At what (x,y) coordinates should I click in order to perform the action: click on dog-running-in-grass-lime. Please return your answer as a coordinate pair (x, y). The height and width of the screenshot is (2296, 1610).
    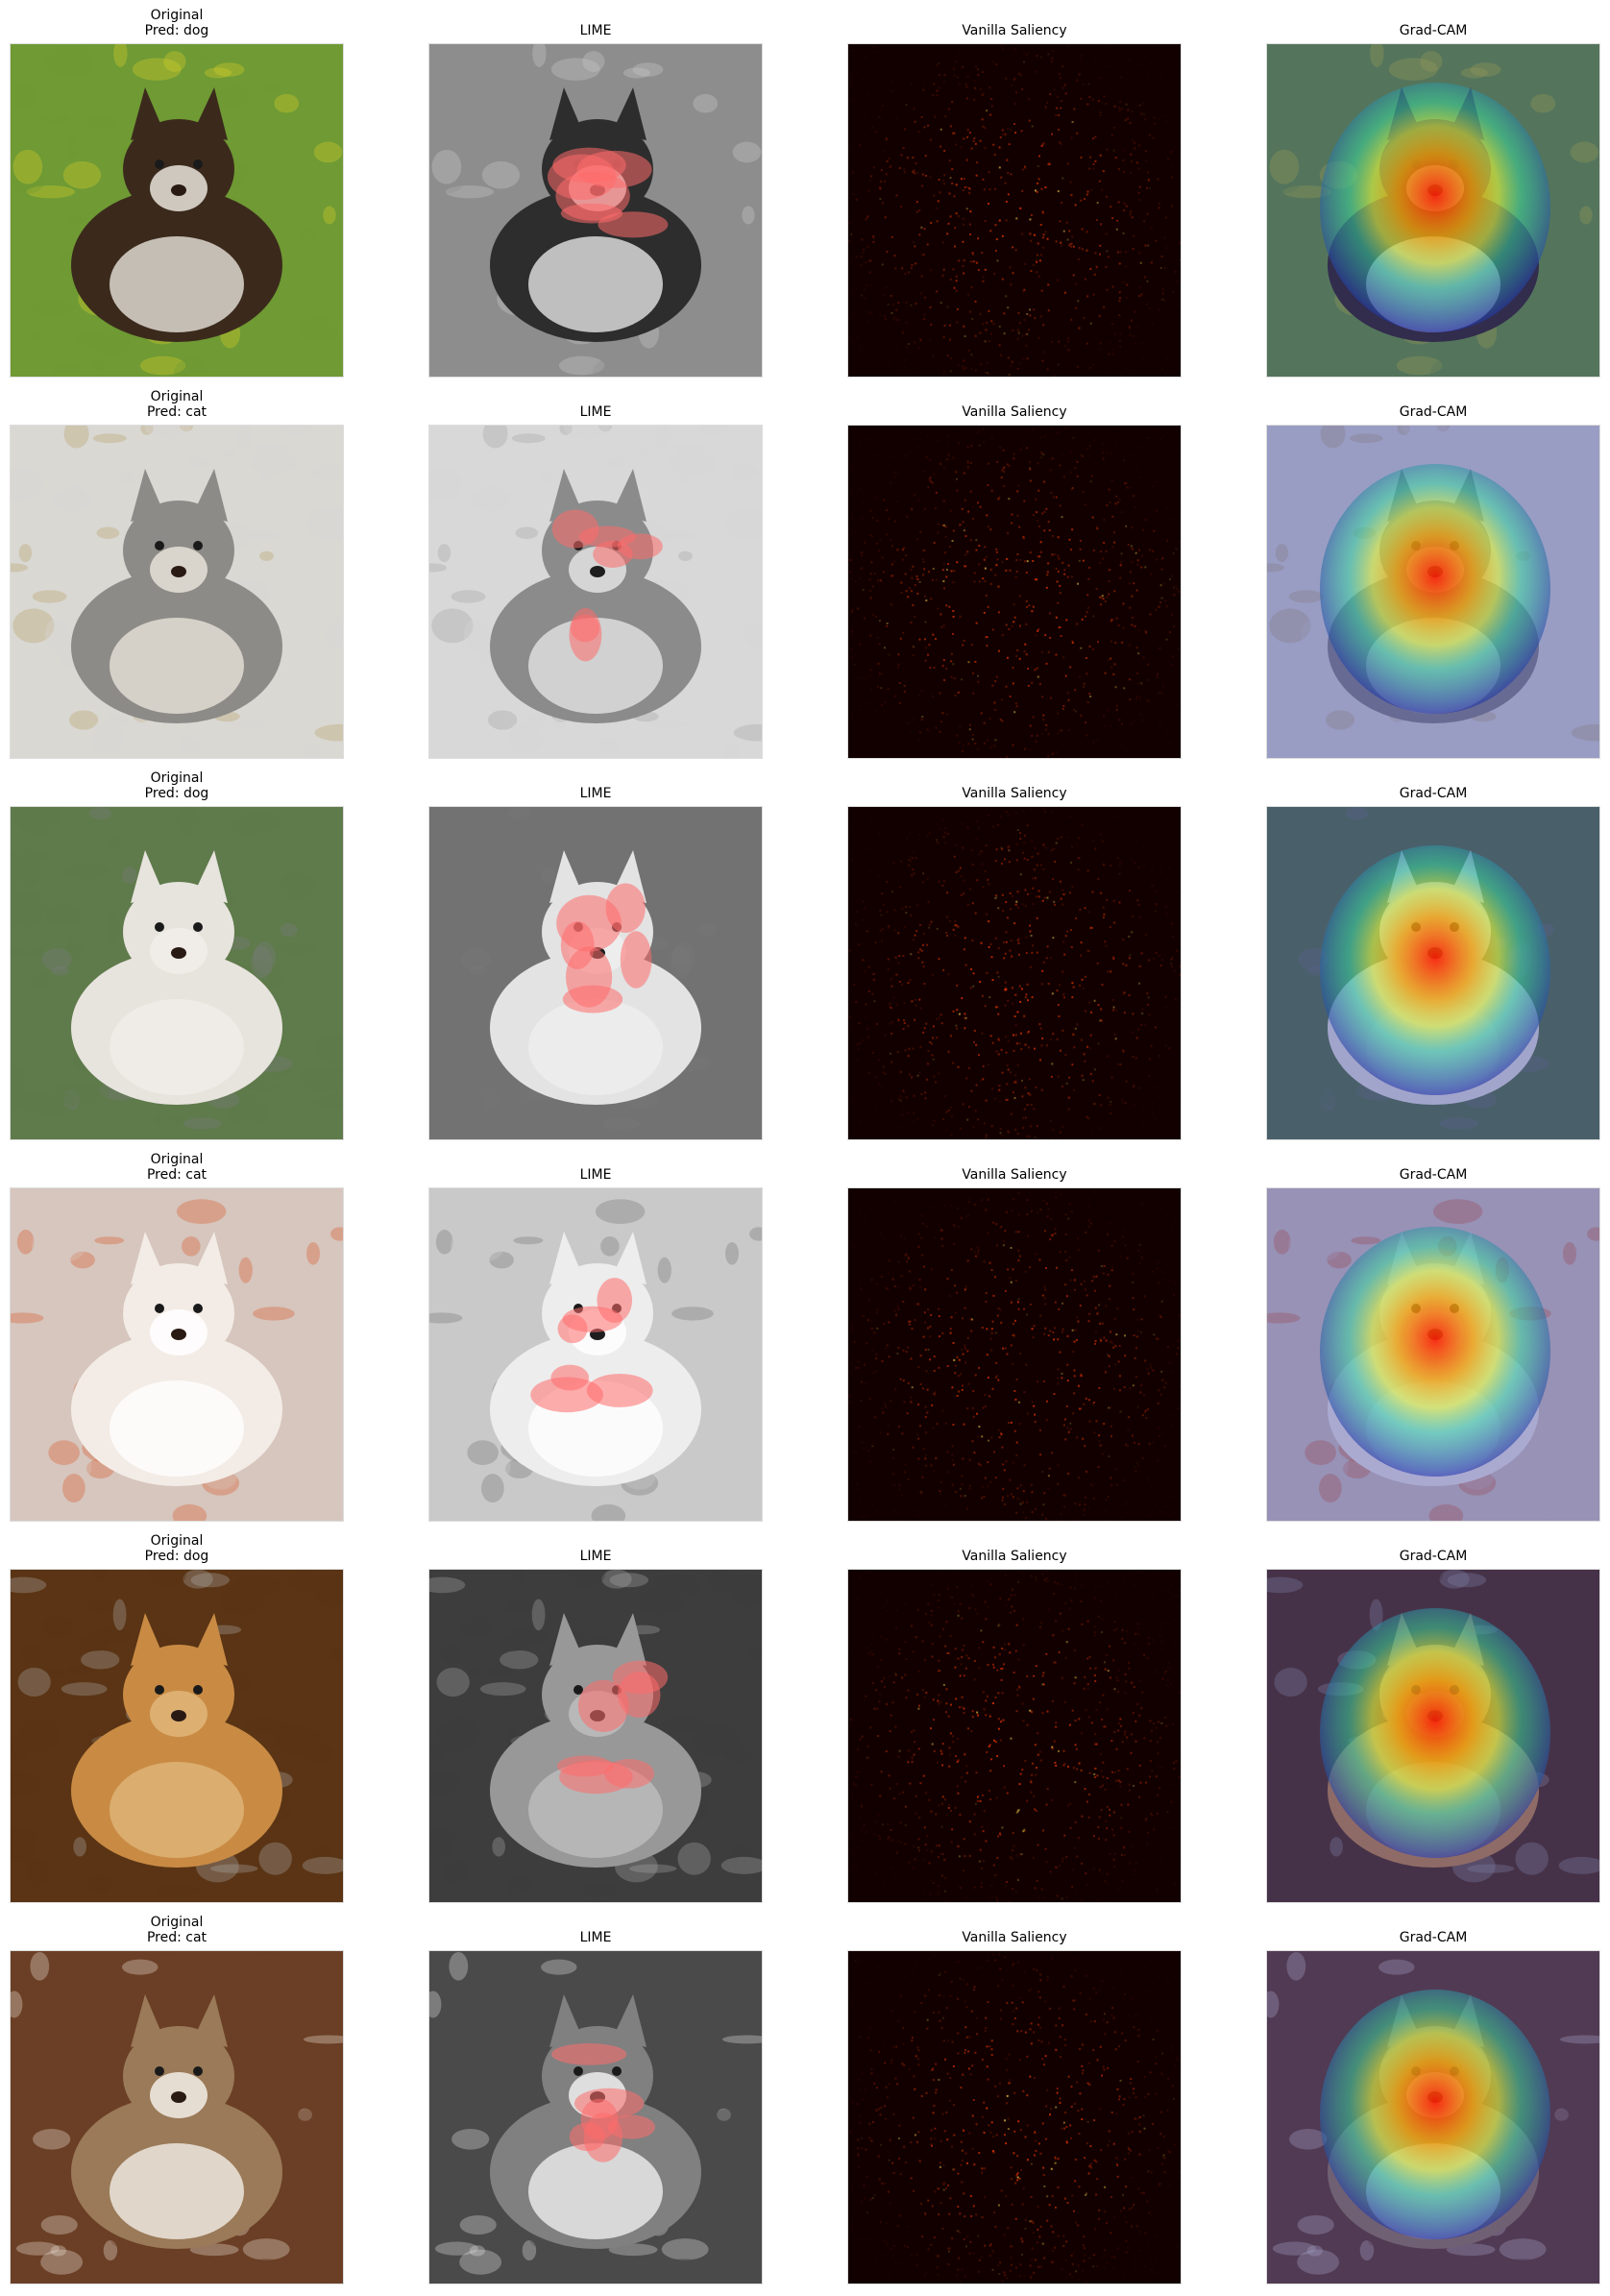
    Looking at the image, I should click on (595, 210).